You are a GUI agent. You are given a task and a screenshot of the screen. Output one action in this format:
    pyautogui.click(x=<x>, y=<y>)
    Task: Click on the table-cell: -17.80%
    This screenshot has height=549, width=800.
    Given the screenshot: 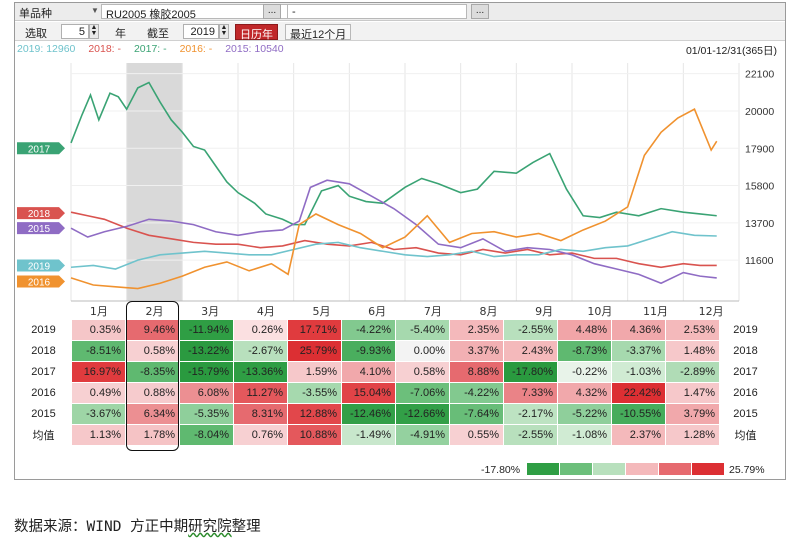 What is the action you would take?
    pyautogui.click(x=530, y=372)
    